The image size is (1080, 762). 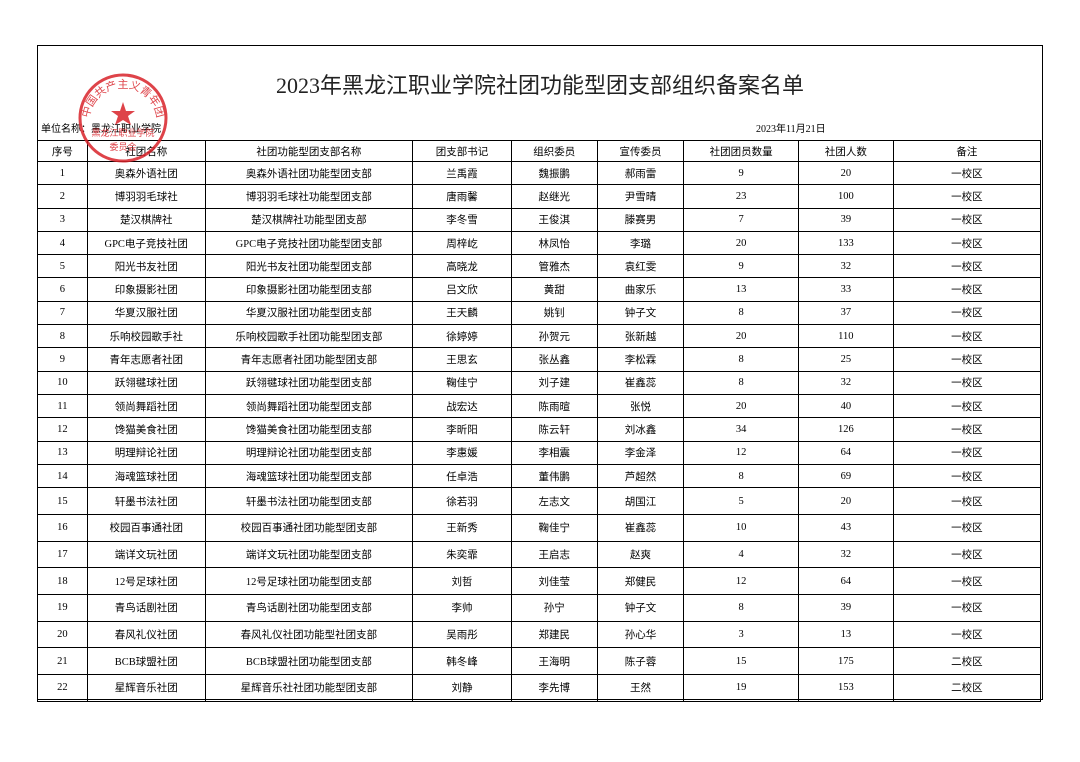 What do you see at coordinates (462, 243) in the screenshot?
I see `table-cell: 周梓屹` at bounding box center [462, 243].